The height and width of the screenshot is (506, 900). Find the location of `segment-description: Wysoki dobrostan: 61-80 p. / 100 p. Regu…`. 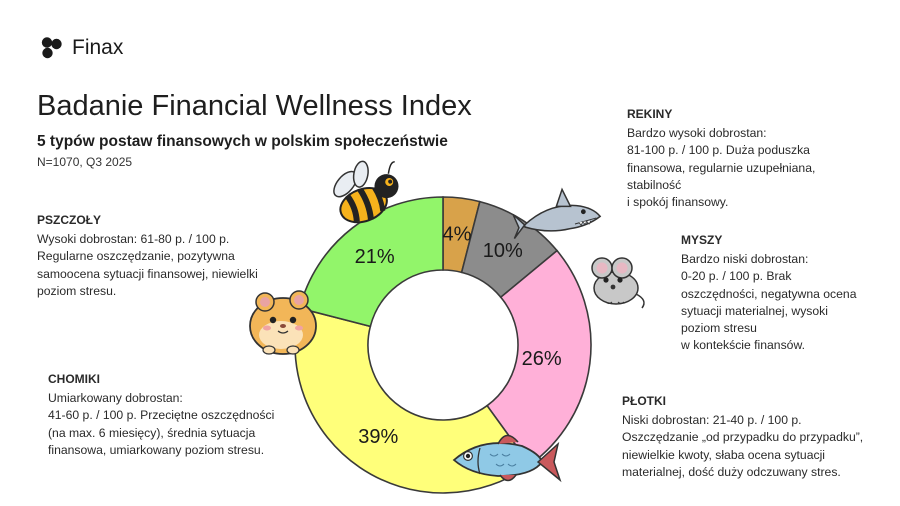

segment-description: Wysoki dobrostan: 61-80 p. / 100 p. Regu… is located at coordinates (147, 265).